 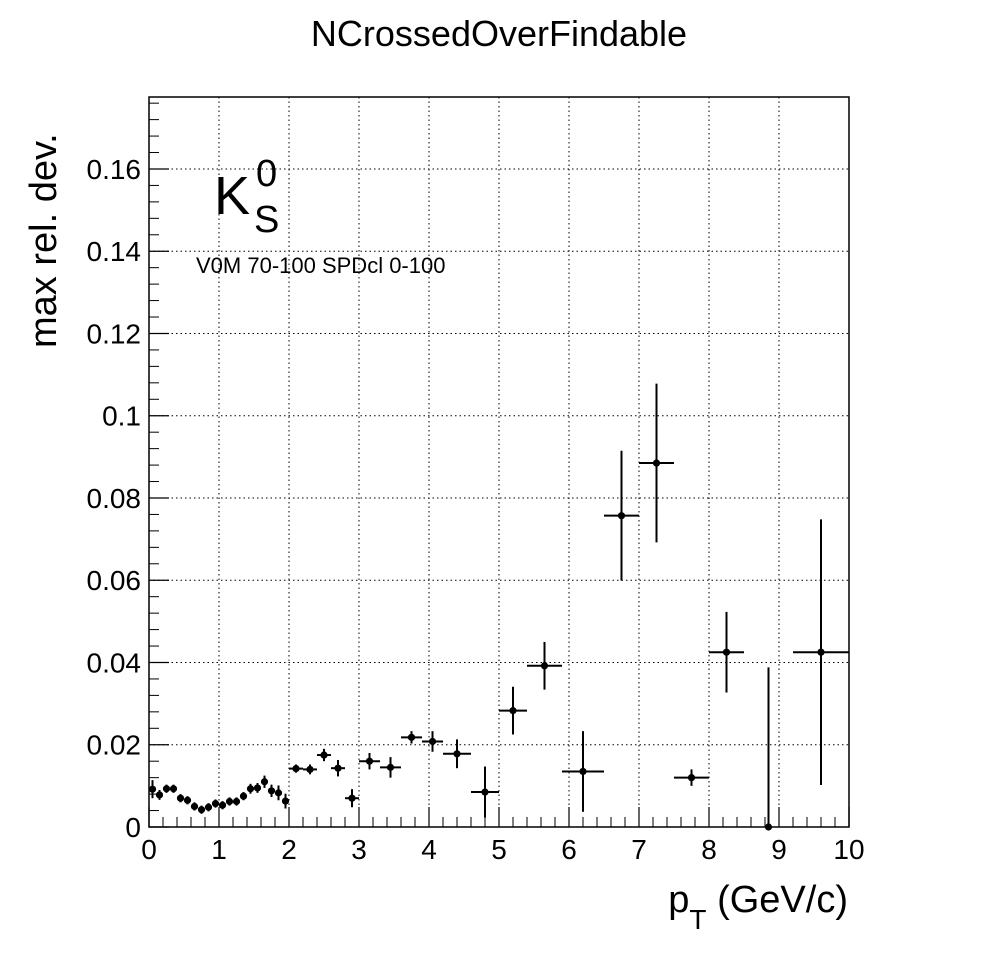 I want to click on y-axis-label: max rel. dev., so click(x=44, y=240).